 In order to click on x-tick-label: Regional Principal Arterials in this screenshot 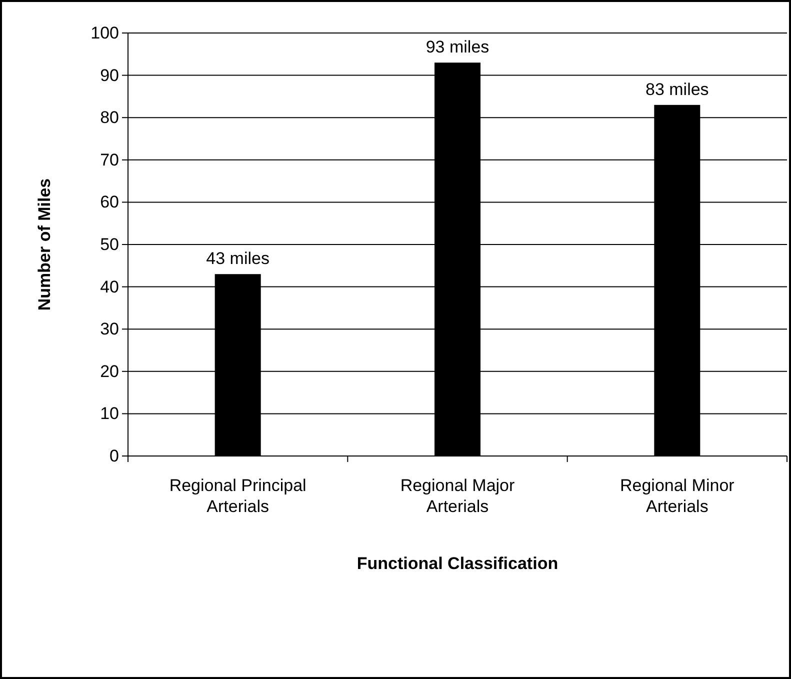, I will do `click(237, 496)`.